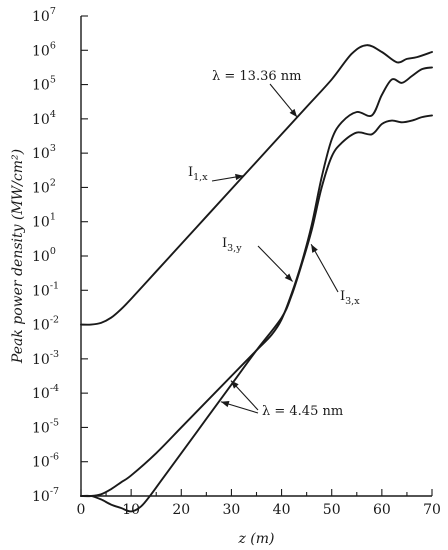 The height and width of the screenshot is (550, 448). I want to click on annotation-lambda-4-45-arrow-upper-head, so click(234, 384).